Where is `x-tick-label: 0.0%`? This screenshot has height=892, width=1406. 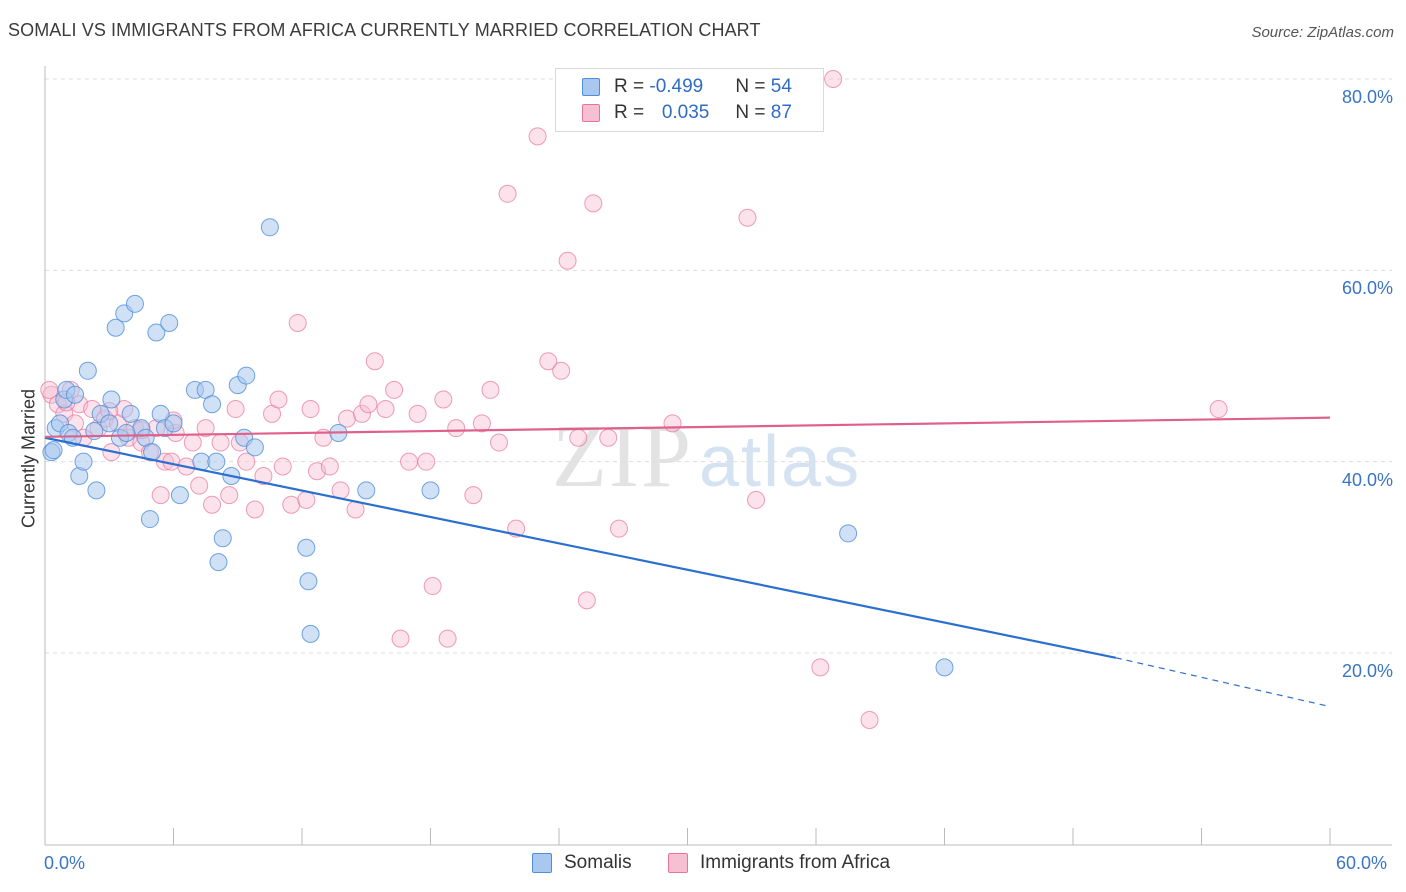
x-tick-label: 0.0% is located at coordinates (65, 863).